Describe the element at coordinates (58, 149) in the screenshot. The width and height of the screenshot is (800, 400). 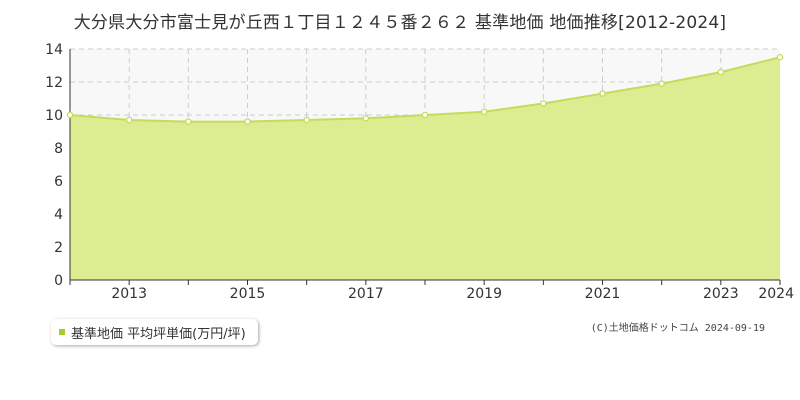
I see `y-tick-label: 8` at that location.